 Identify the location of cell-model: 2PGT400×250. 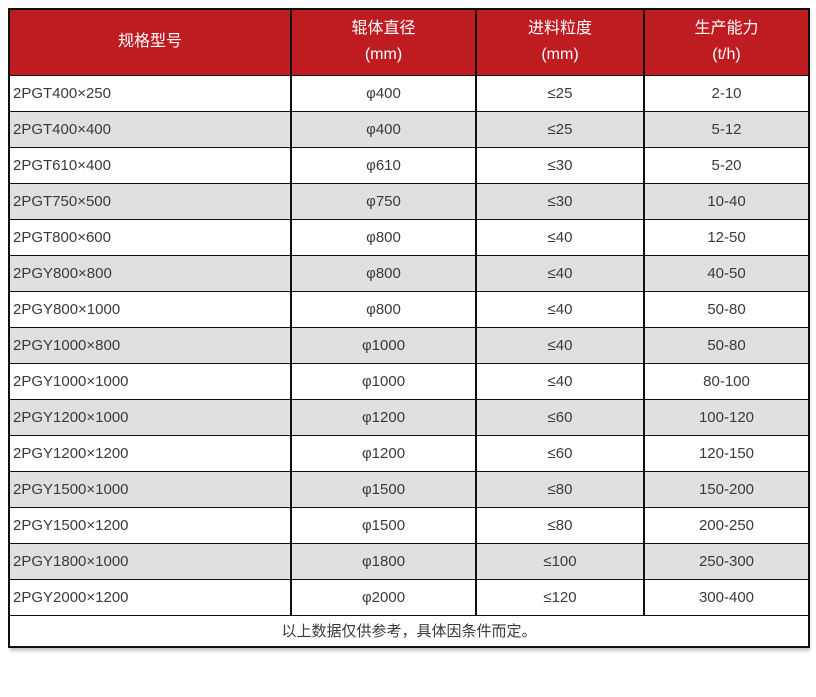
(150, 93).